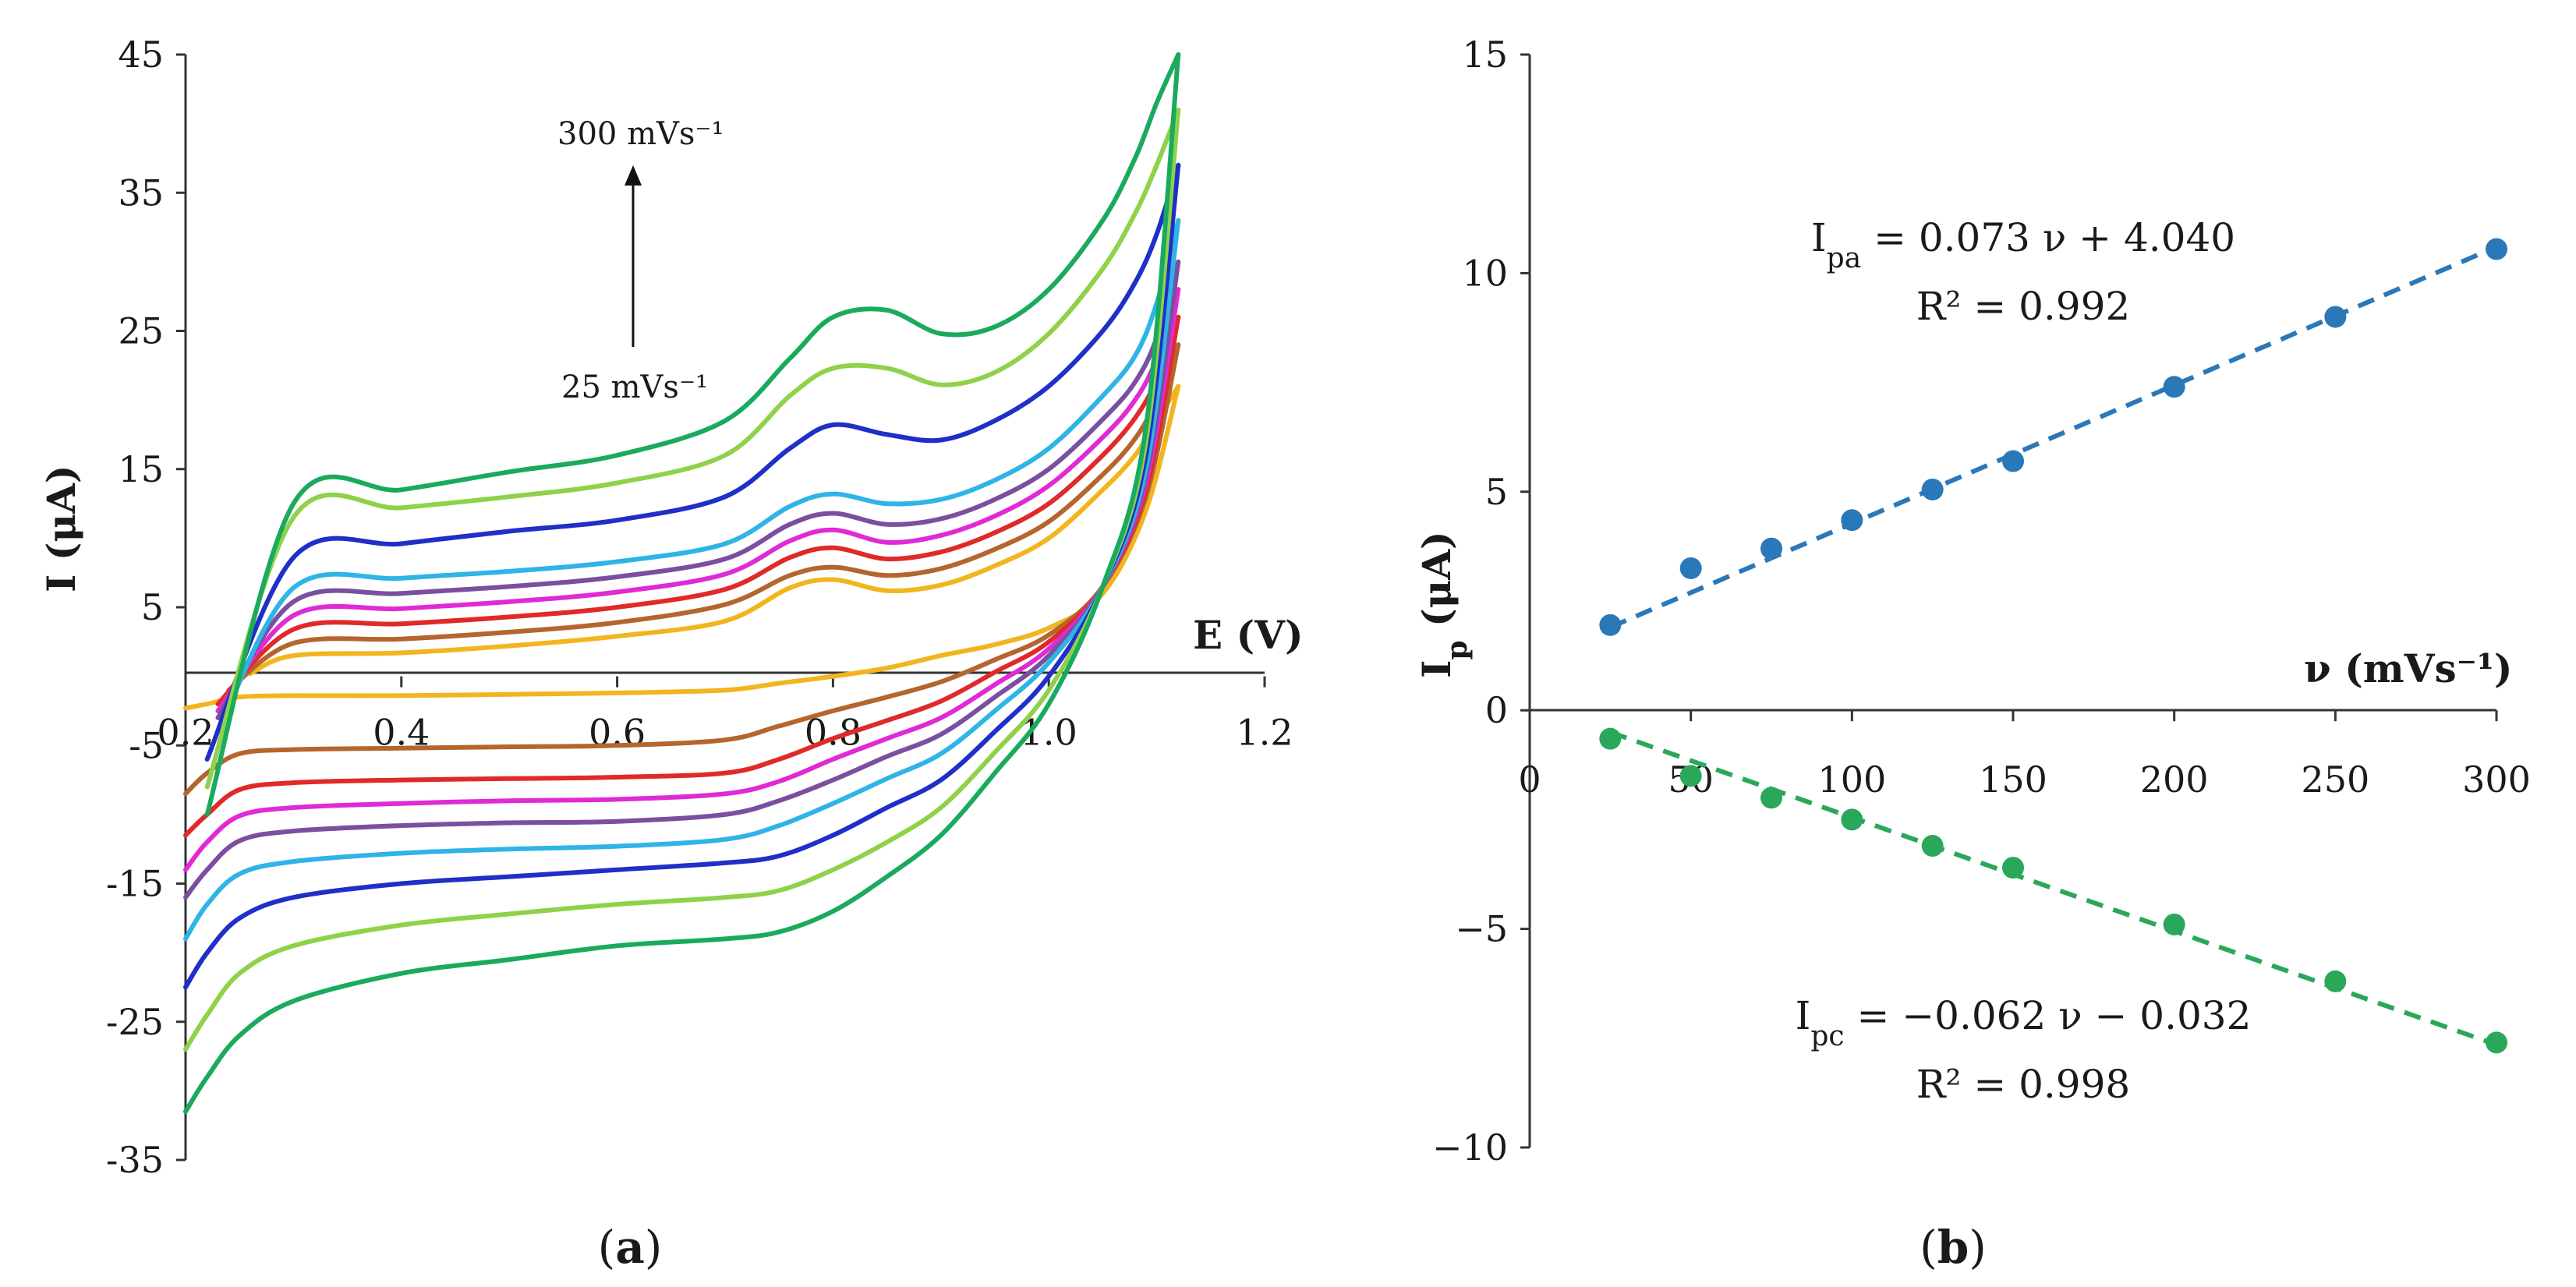  I want to click on panel-b-x-axis-title: ν (mVs⁻¹), so click(2408, 668).